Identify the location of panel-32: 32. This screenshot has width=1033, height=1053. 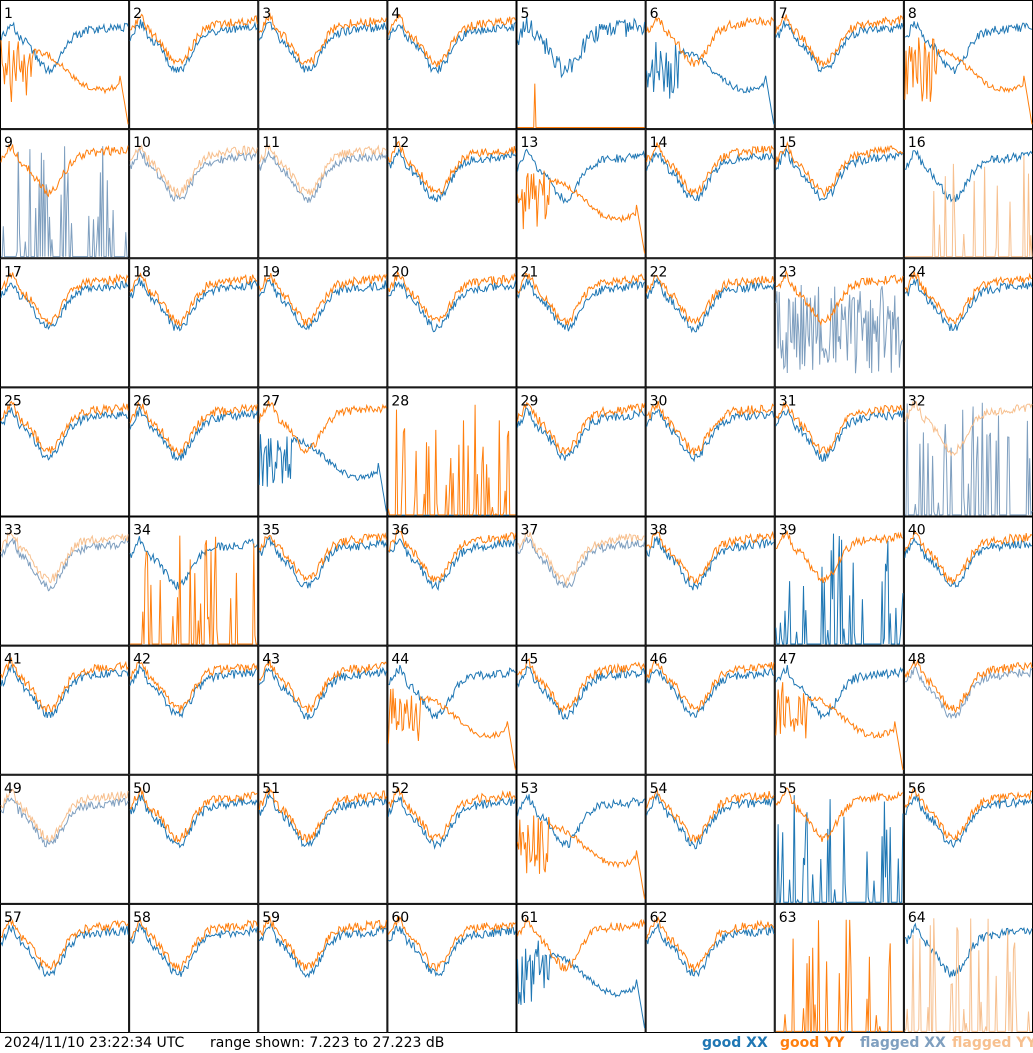
(968, 452).